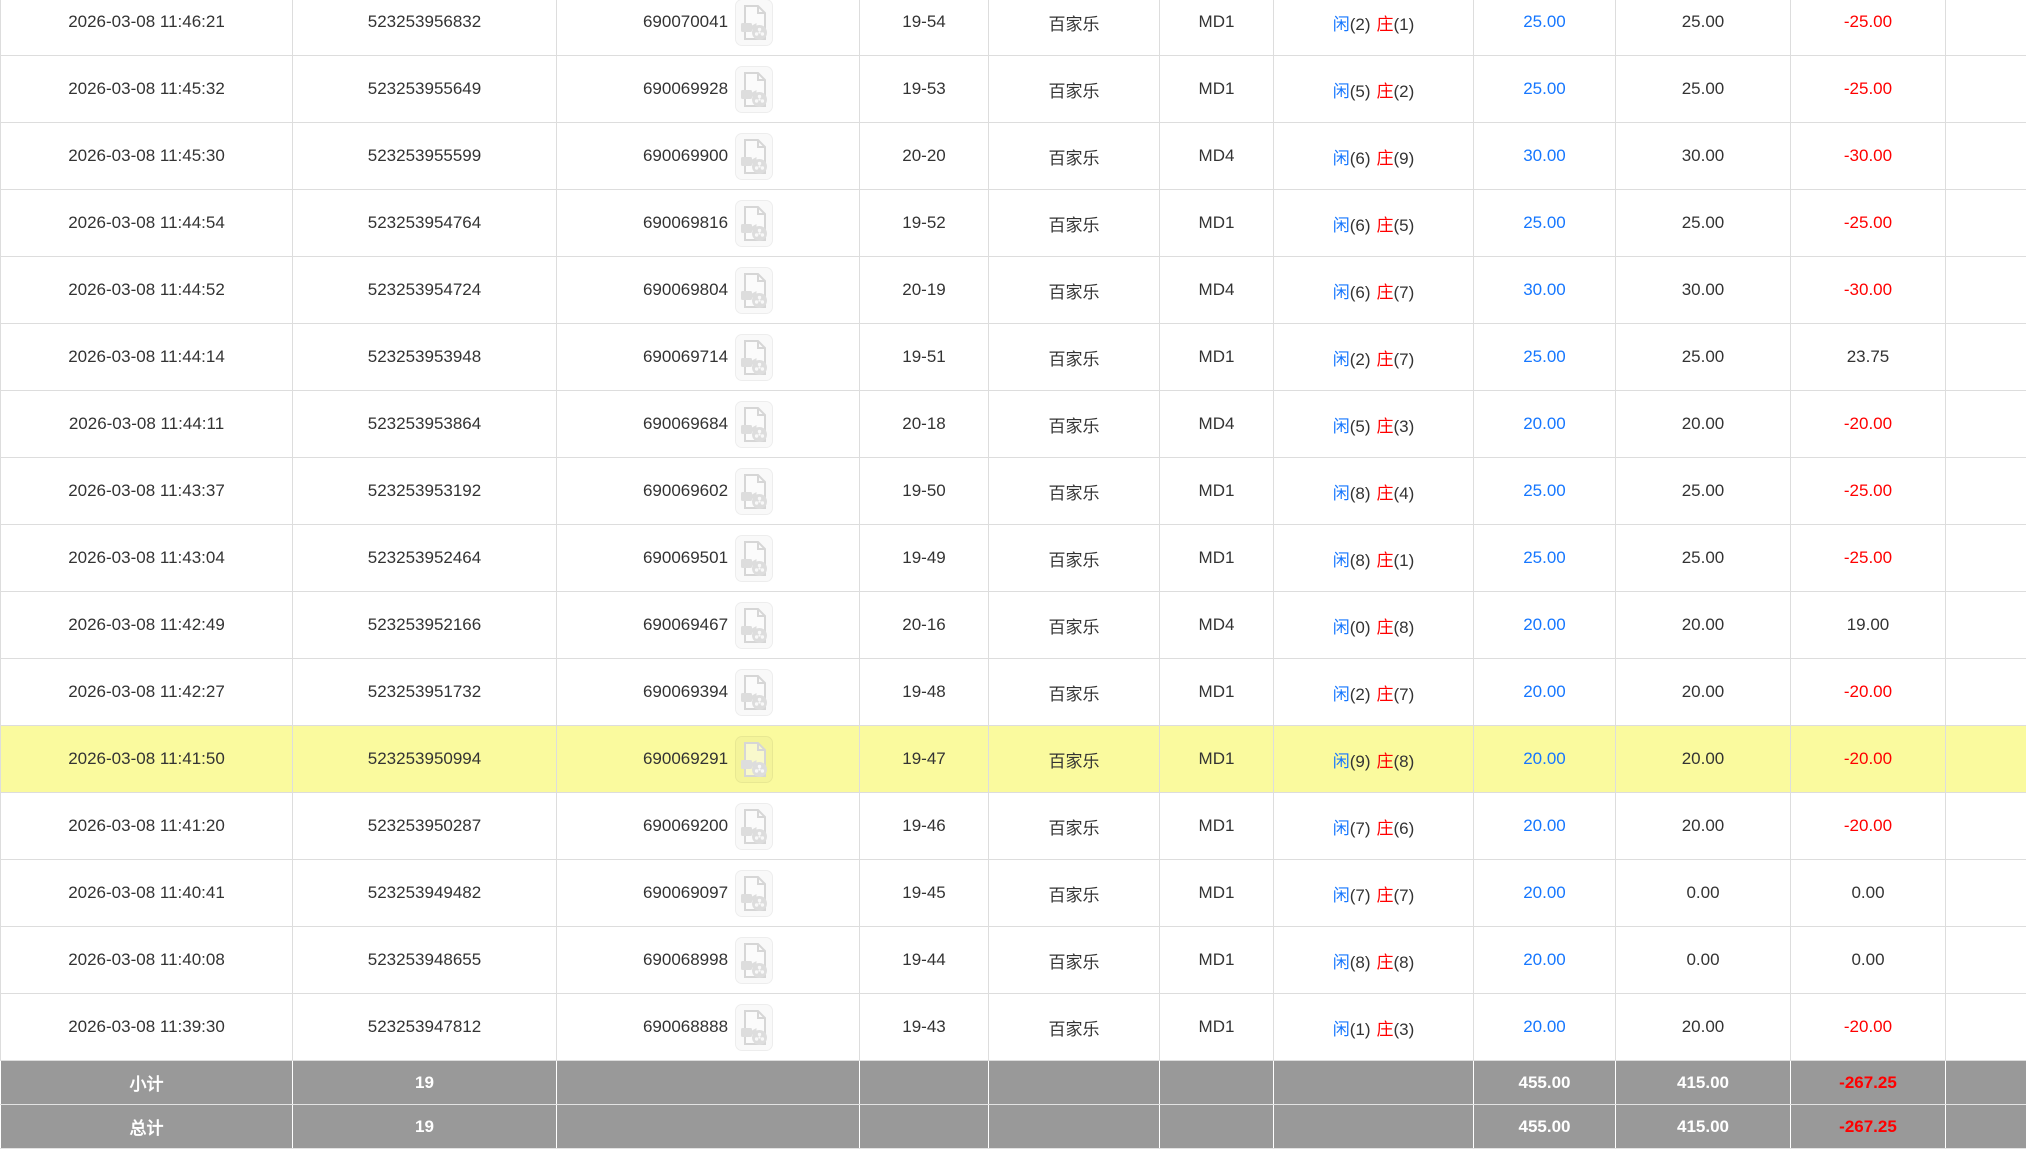 This screenshot has width=2026, height=1164. I want to click on result-cell: 闲(1) 庄(3), so click(1373, 1027).